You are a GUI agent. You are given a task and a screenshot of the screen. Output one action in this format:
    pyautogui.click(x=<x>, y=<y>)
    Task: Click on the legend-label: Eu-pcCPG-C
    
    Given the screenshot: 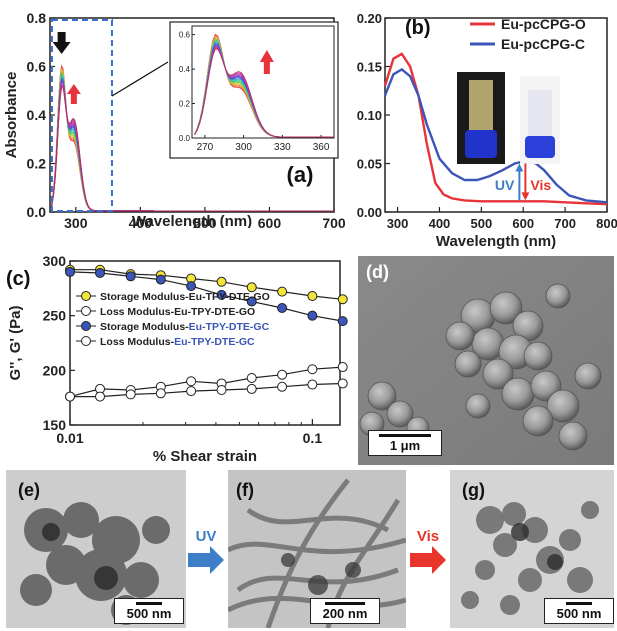 What is the action you would take?
    pyautogui.click(x=543, y=44)
    